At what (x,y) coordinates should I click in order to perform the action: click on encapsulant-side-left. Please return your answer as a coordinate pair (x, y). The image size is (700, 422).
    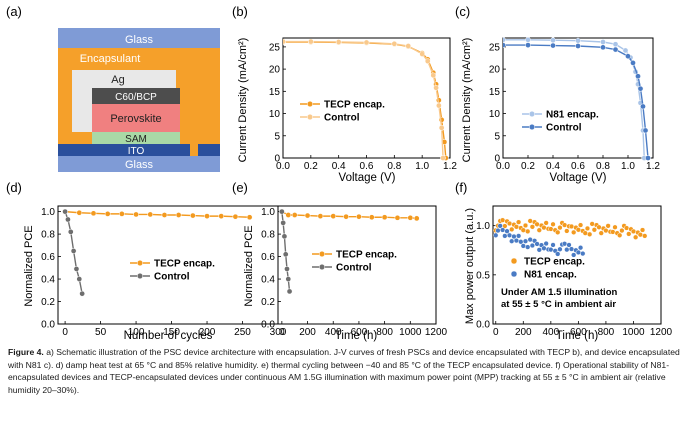
    Looking at the image, I should click on (75, 138).